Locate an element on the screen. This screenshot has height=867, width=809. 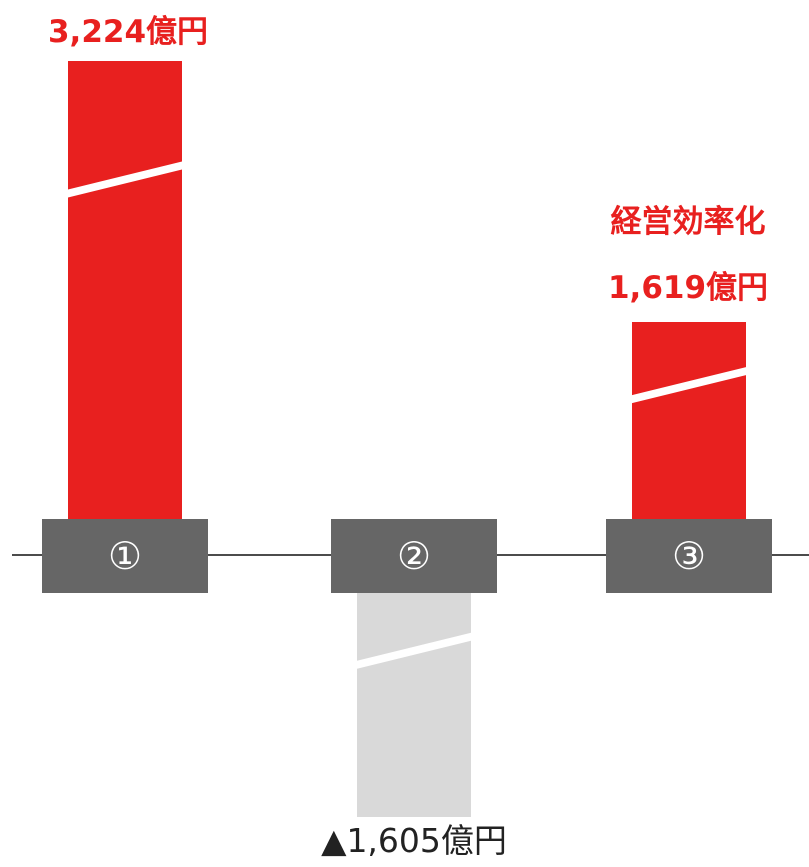
value-label-2: ▲1,605億円 is located at coordinates (414, 840).